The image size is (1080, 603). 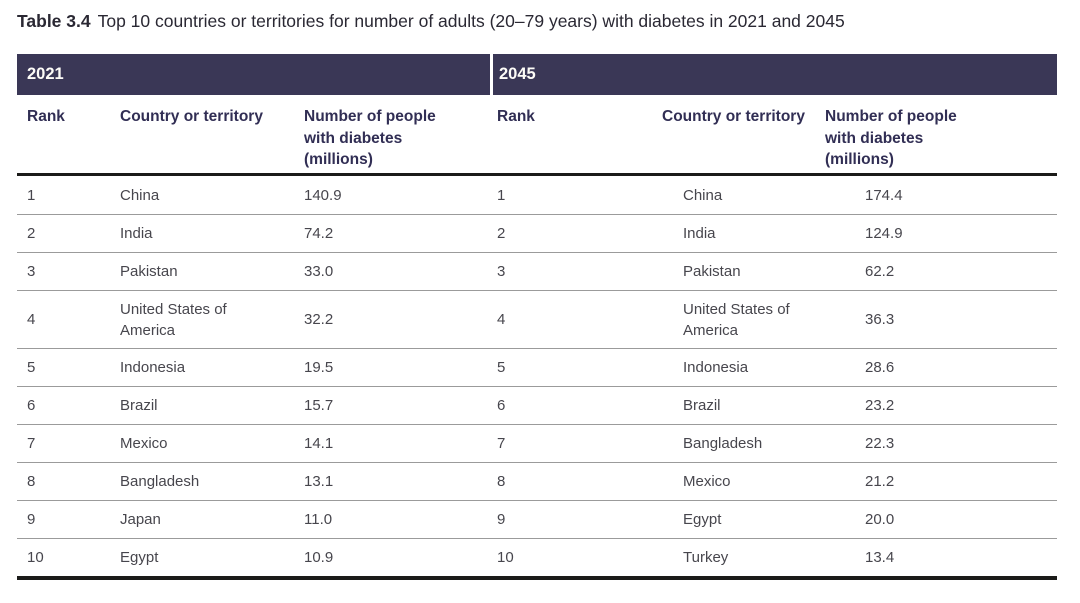 What do you see at coordinates (319, 405) in the screenshot?
I see `value-2021: 15.7` at bounding box center [319, 405].